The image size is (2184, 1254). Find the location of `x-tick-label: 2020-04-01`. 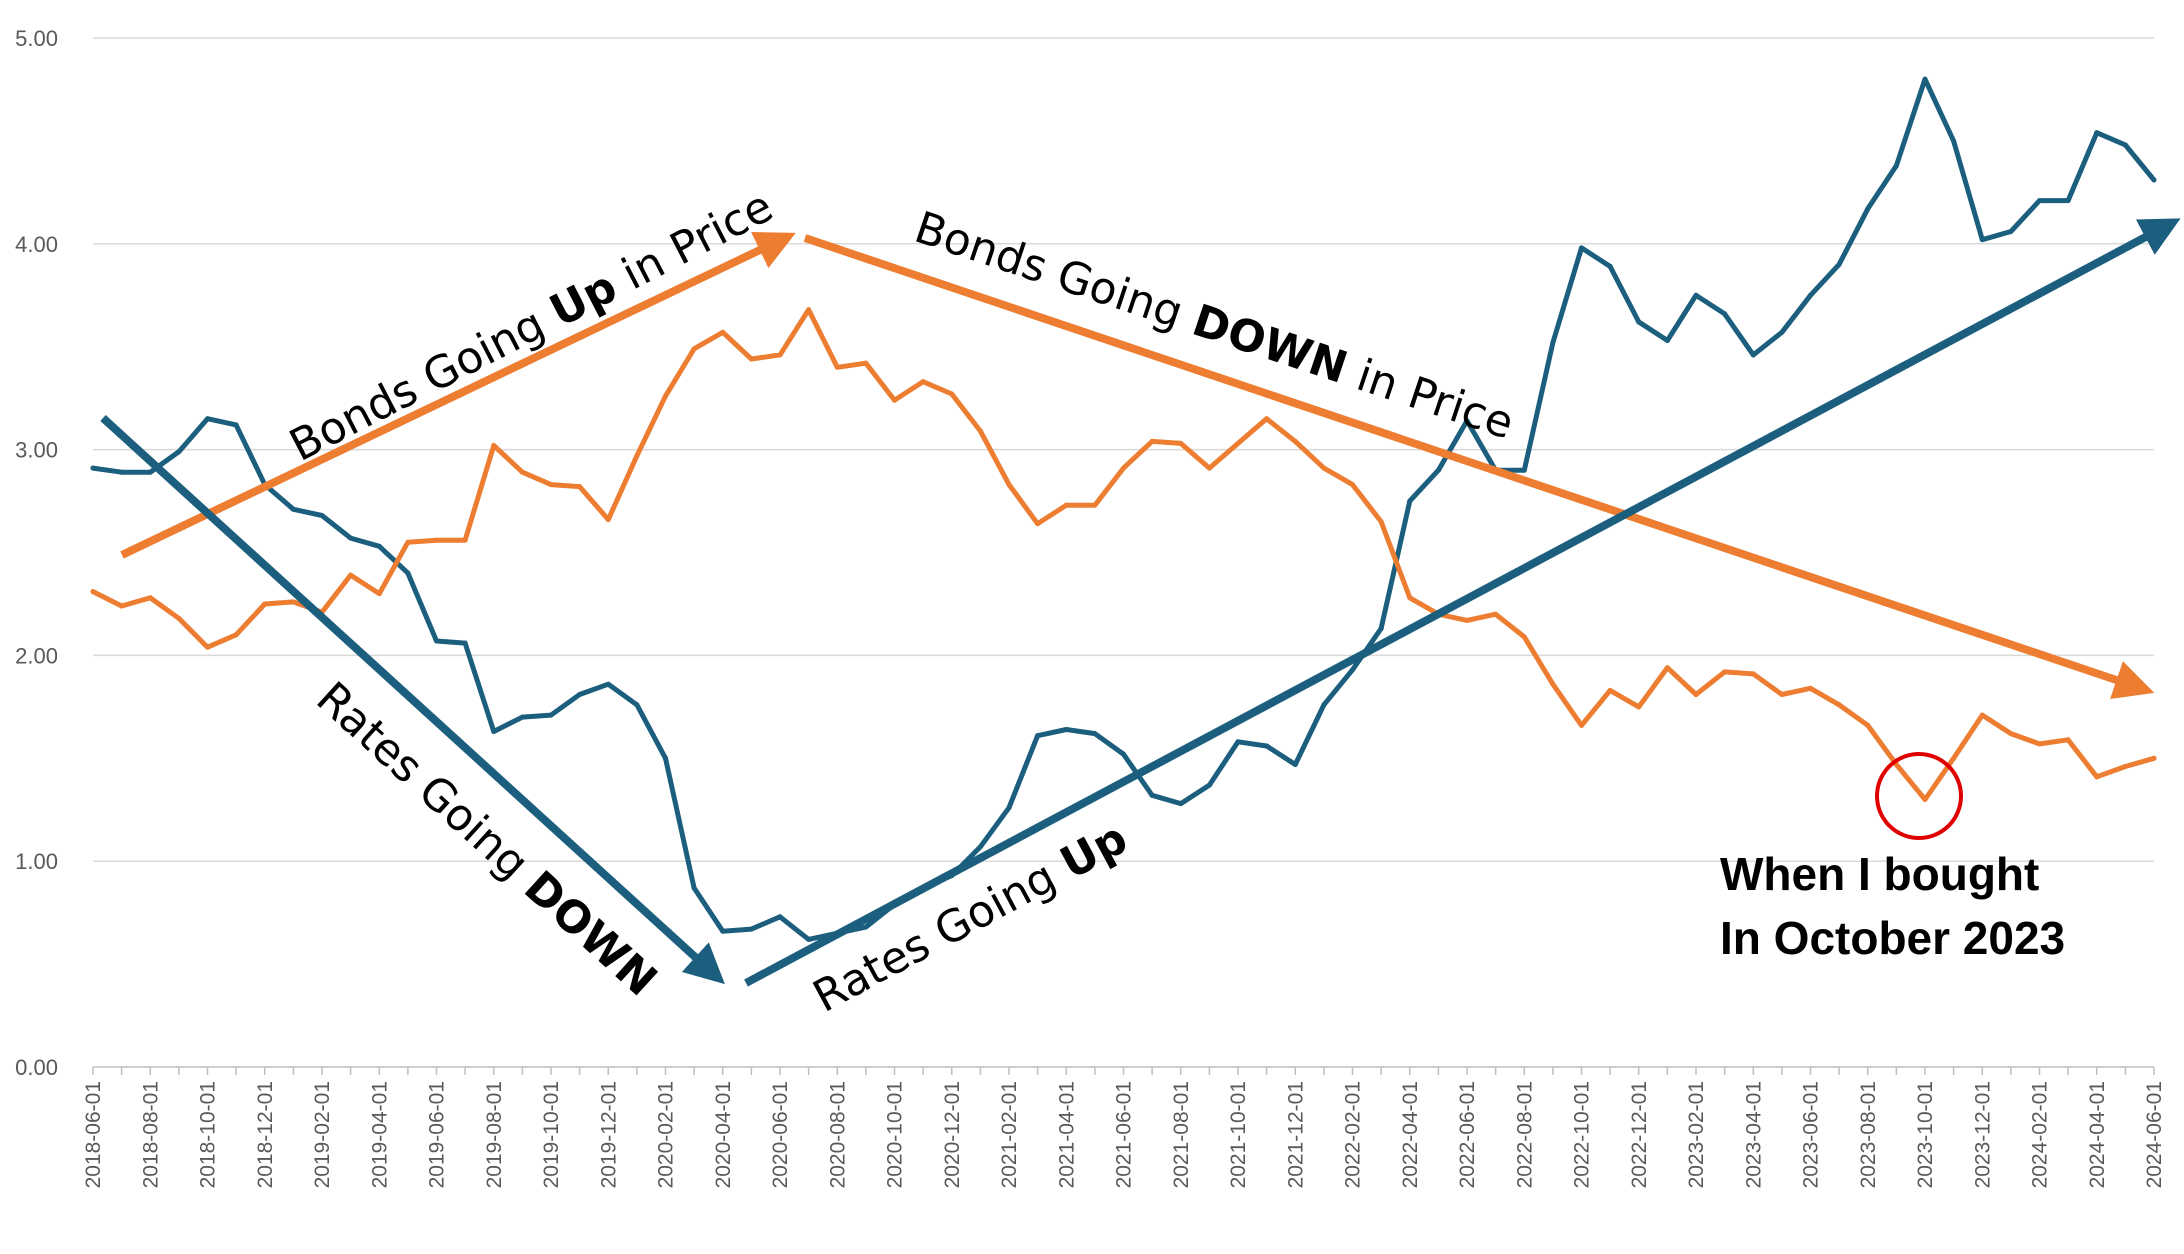

x-tick-label: 2020-04-01 is located at coordinates (723, 1134).